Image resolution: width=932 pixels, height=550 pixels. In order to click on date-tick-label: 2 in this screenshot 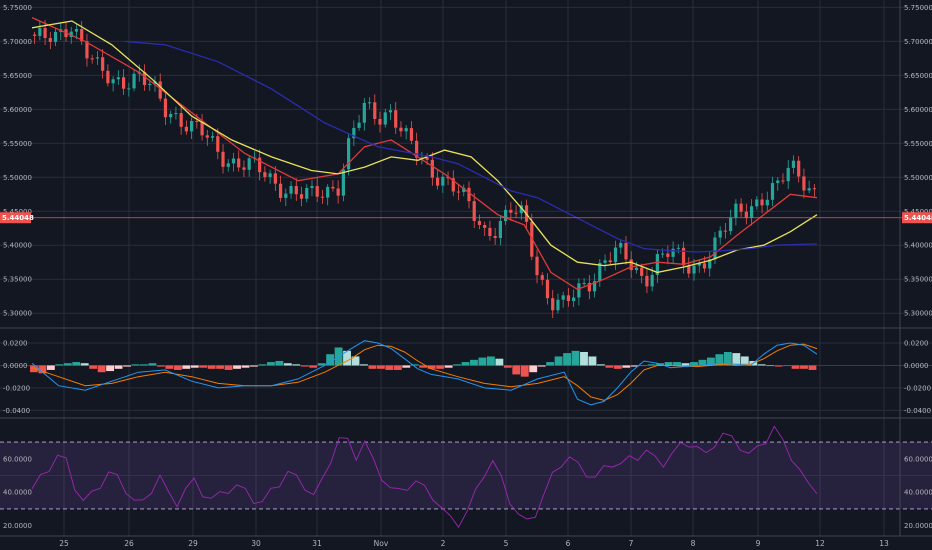, I will do `click(443, 543)`.